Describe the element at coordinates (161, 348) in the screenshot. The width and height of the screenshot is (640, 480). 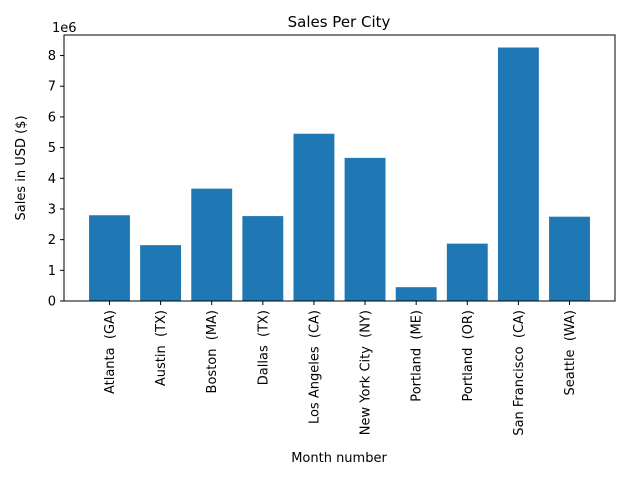
I see `x-tick-label: Austin (TX)` at that location.